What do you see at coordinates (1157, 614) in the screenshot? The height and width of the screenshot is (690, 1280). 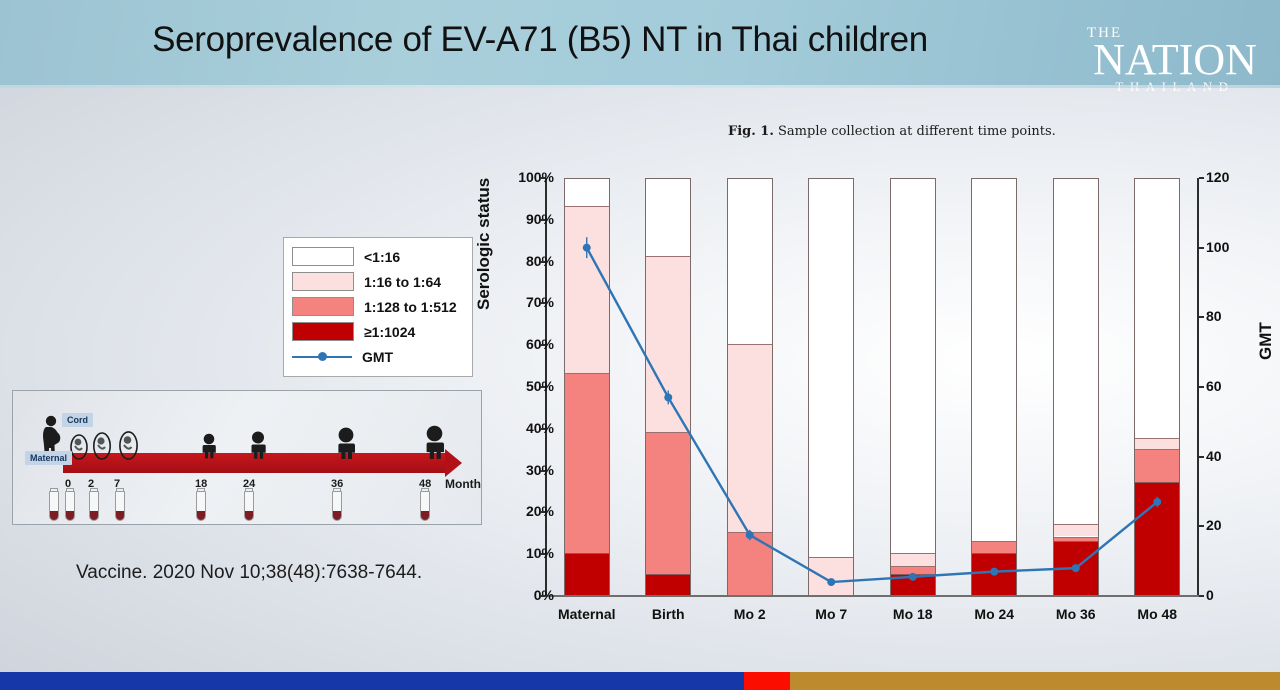 I see `x-tick-label: Mo 48` at bounding box center [1157, 614].